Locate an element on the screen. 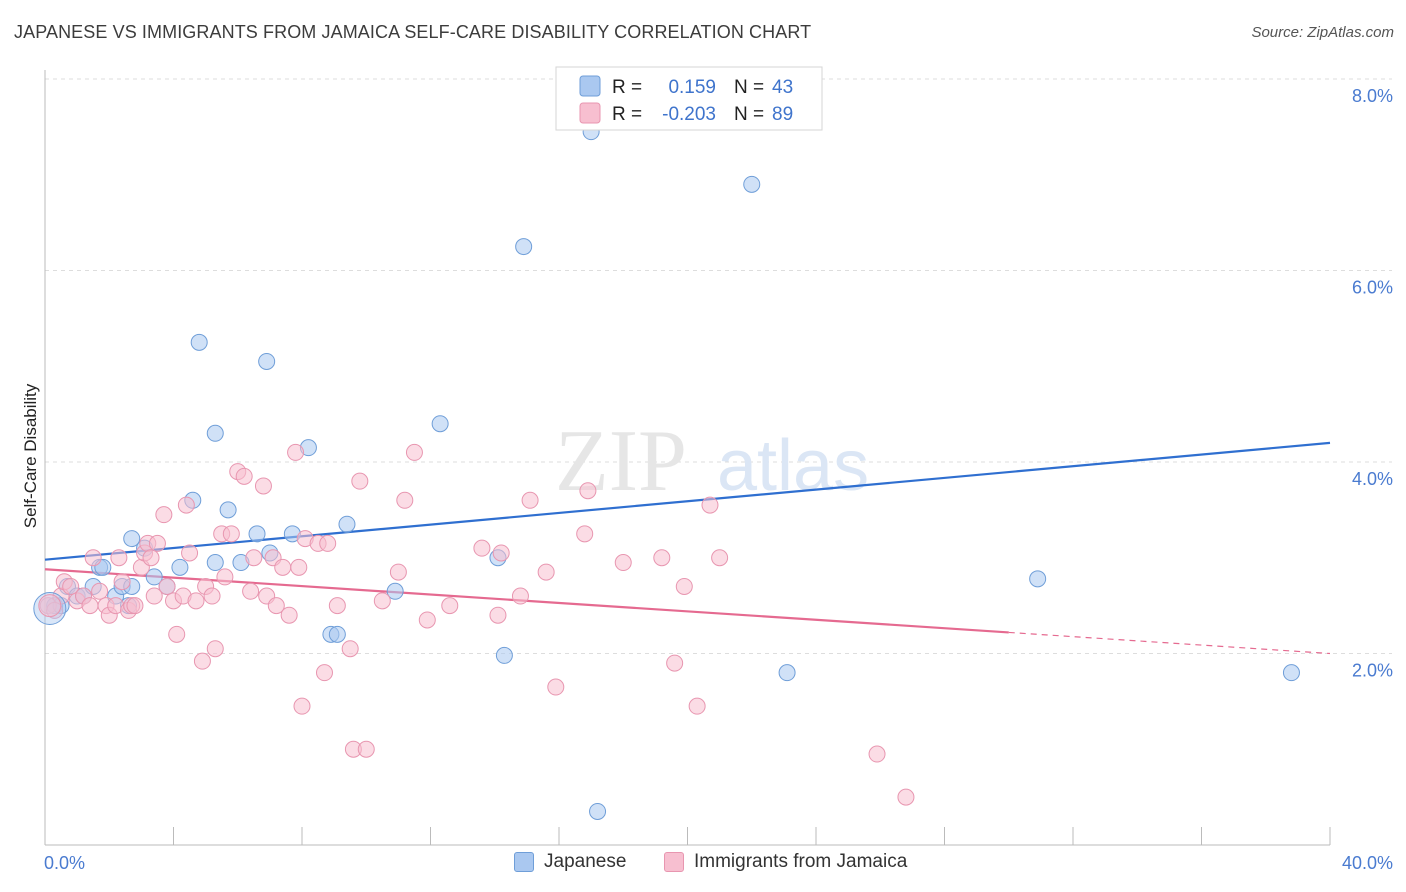  x-tick-label: 0.0% is located at coordinates (64, 863).